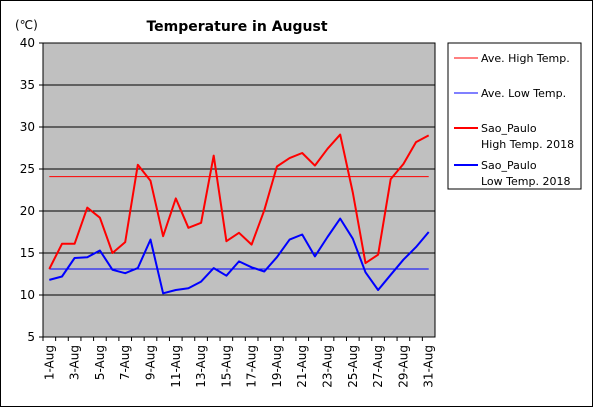  I want to click on legend-label: Ave. Low Temp., so click(523, 93).